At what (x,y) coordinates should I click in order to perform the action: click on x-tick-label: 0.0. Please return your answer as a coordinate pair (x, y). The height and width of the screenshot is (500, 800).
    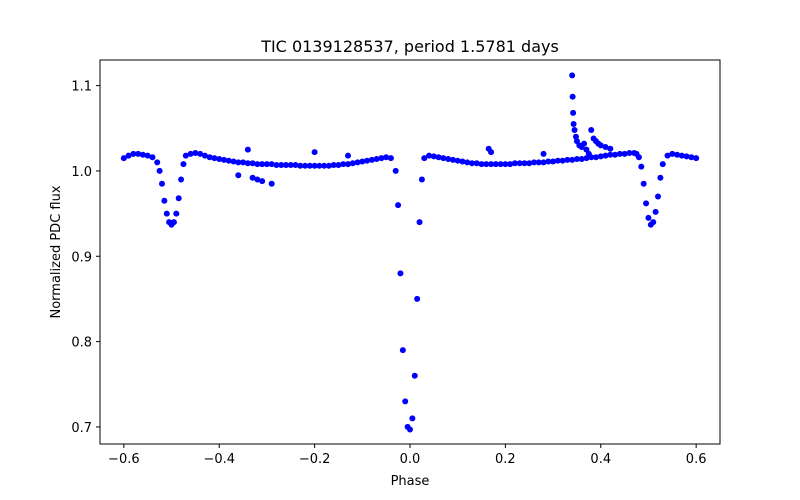
    Looking at the image, I should click on (410, 459).